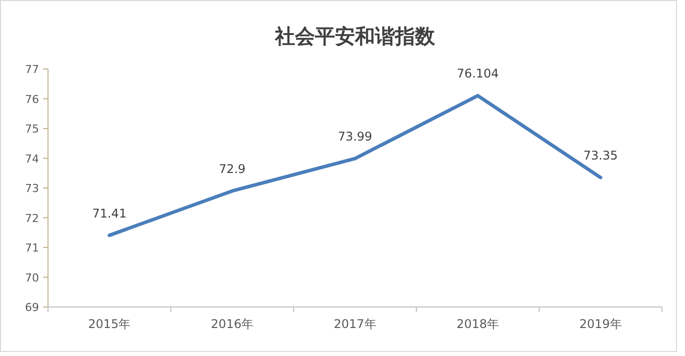  Describe the element at coordinates (355, 137) in the screenshot. I see `data-label: 73.99` at that location.